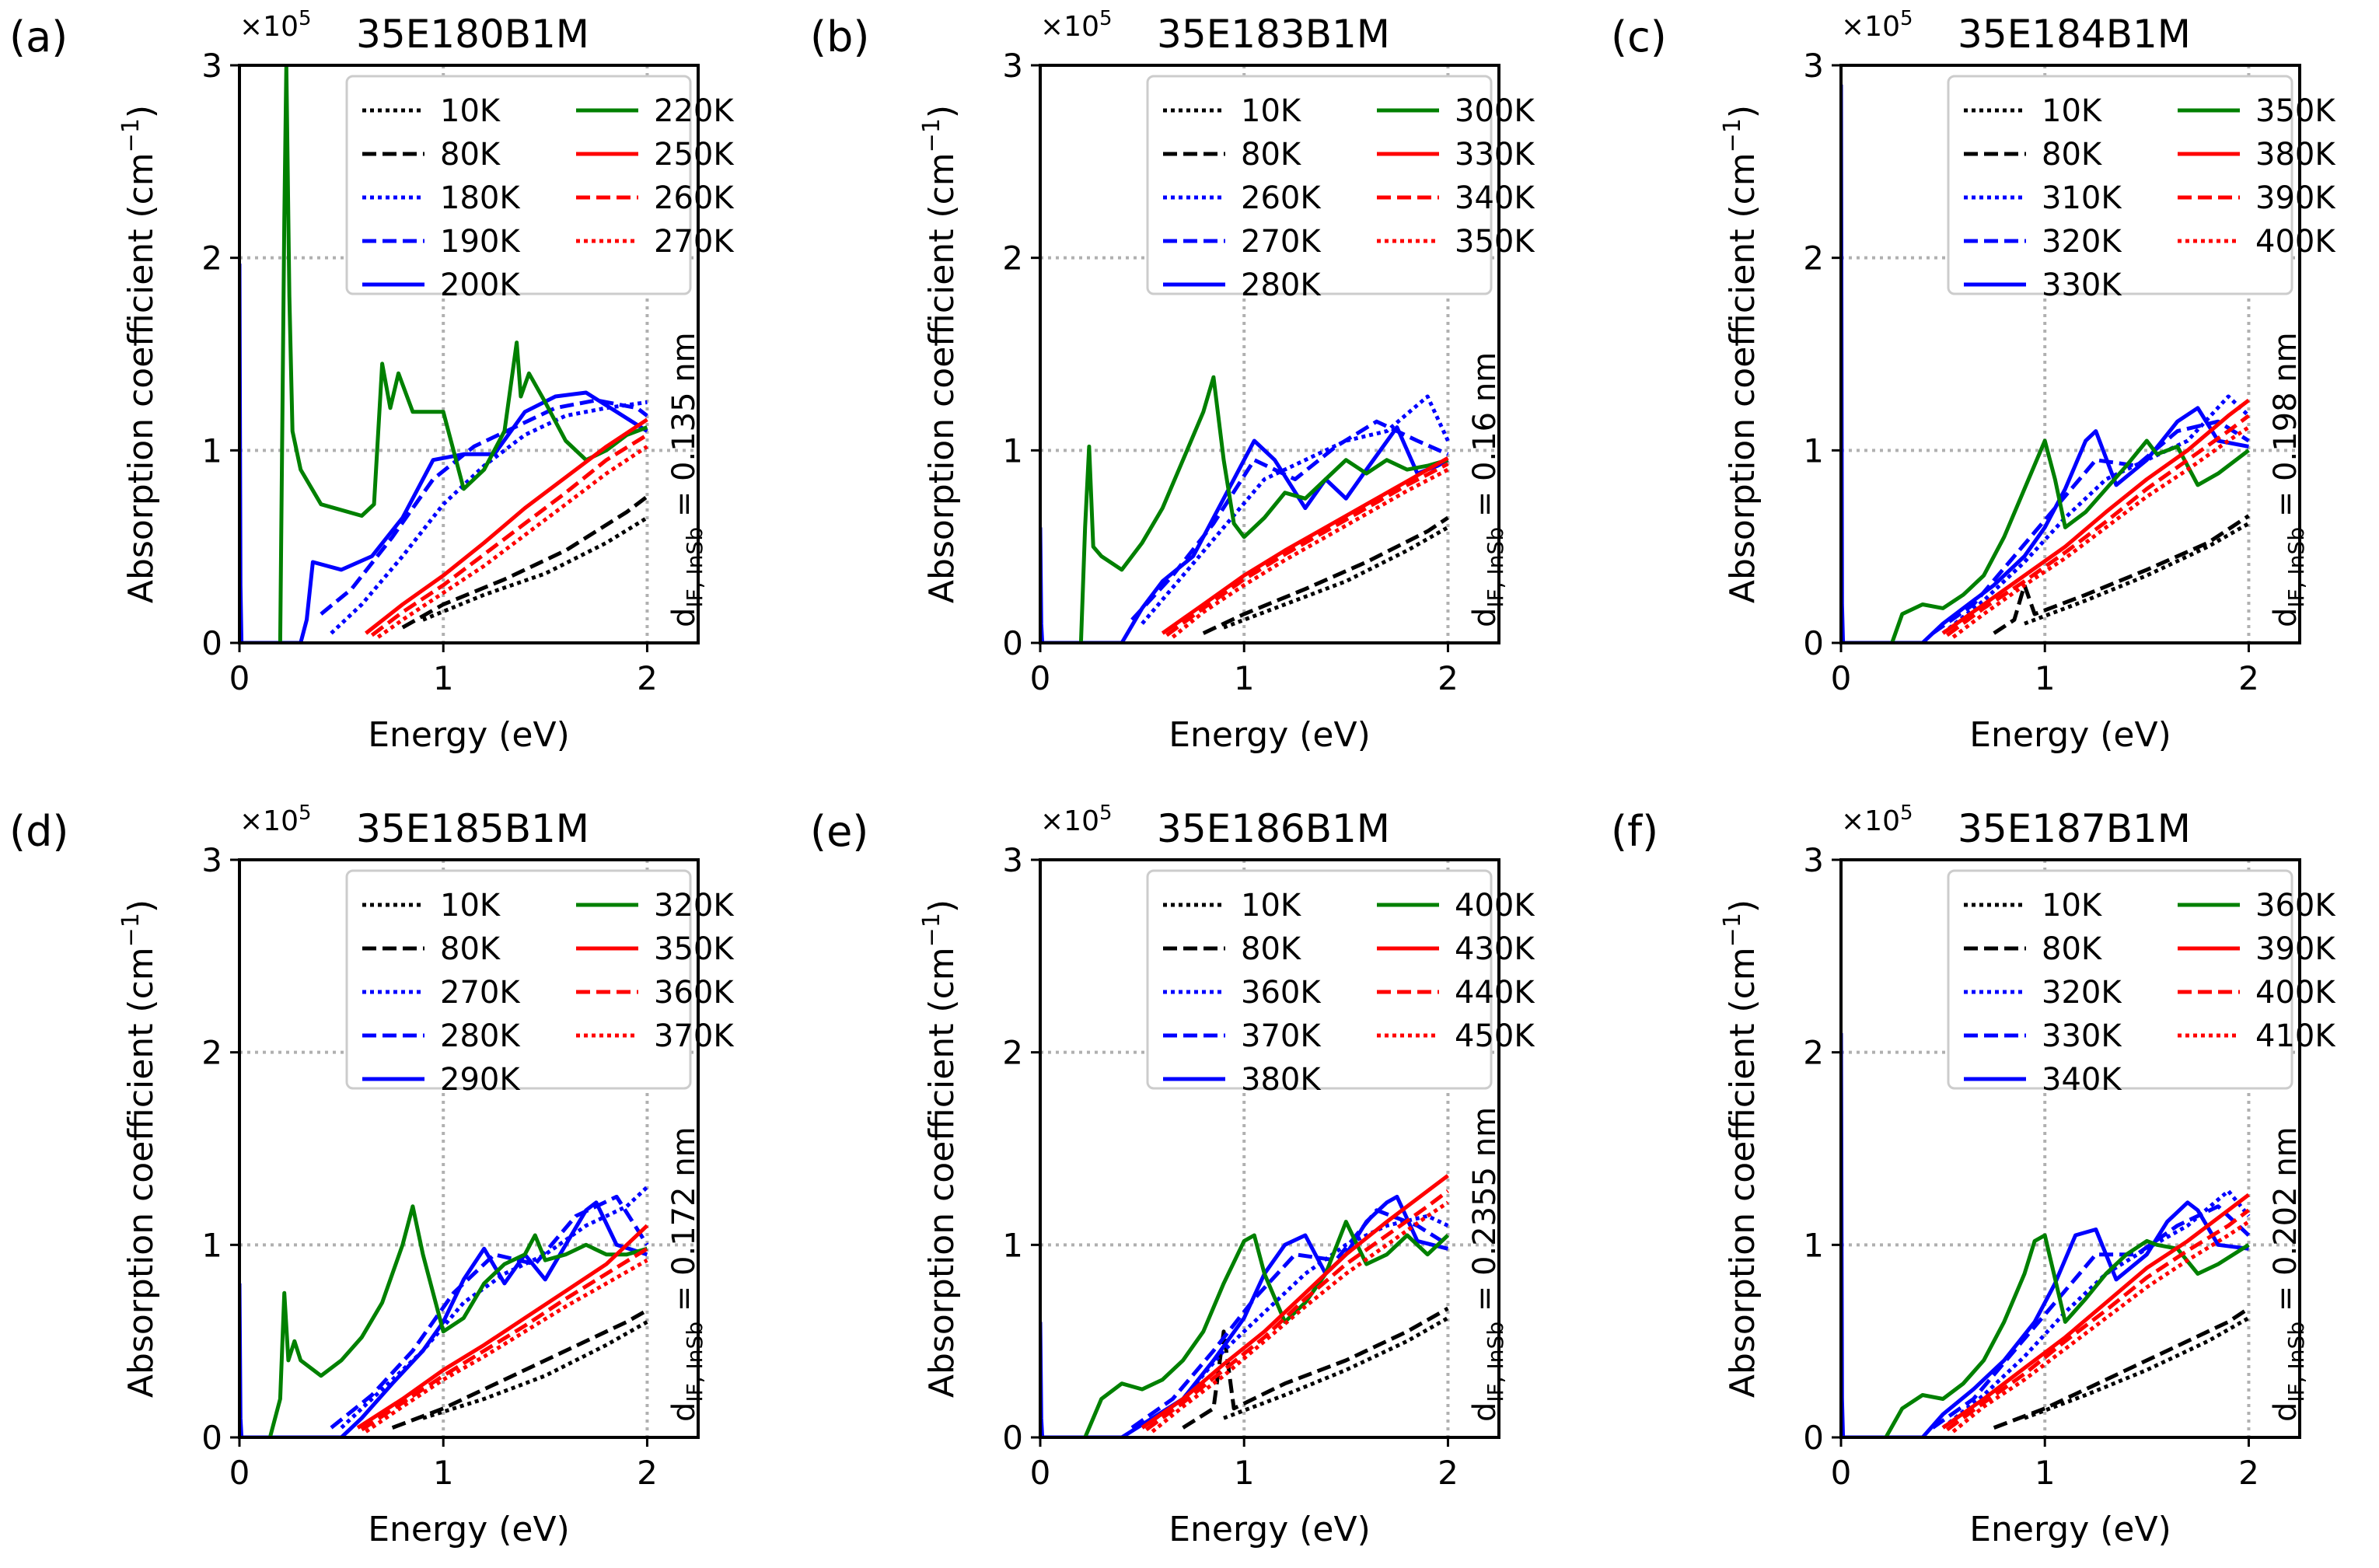  I want to click on series-line-200K, so click(443, 453).